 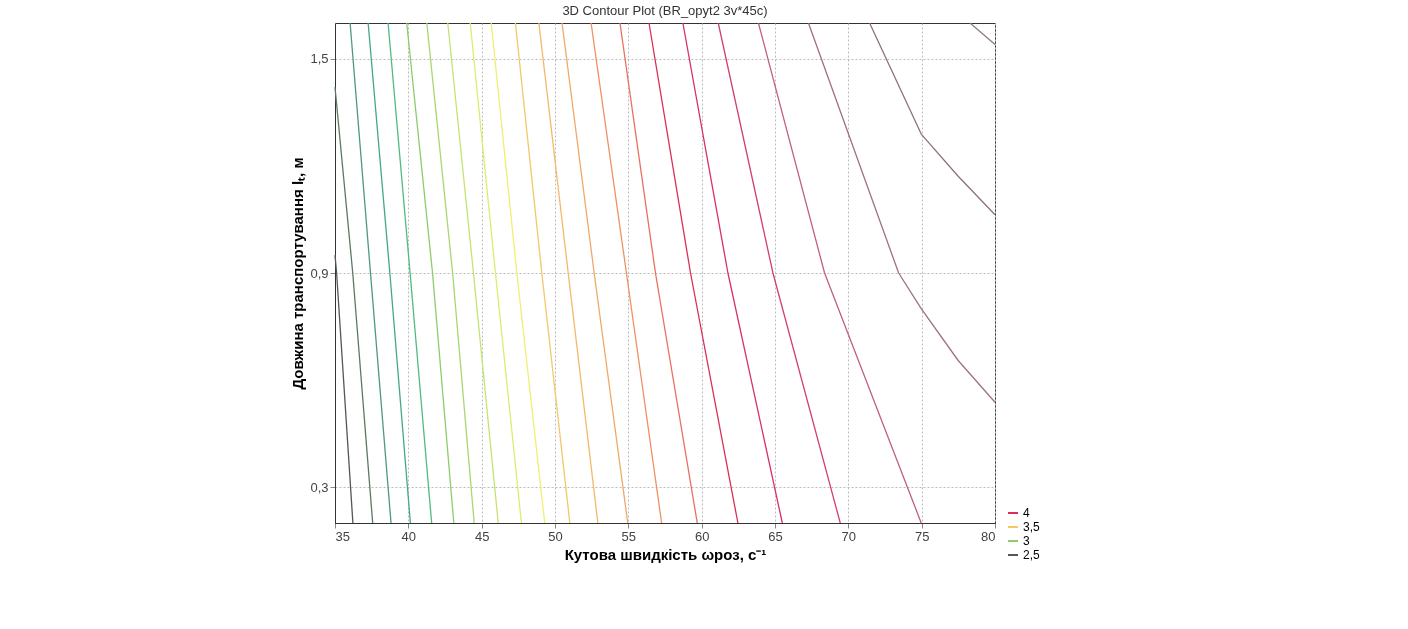 I want to click on legend-label: 3,5, so click(x=1032, y=527).